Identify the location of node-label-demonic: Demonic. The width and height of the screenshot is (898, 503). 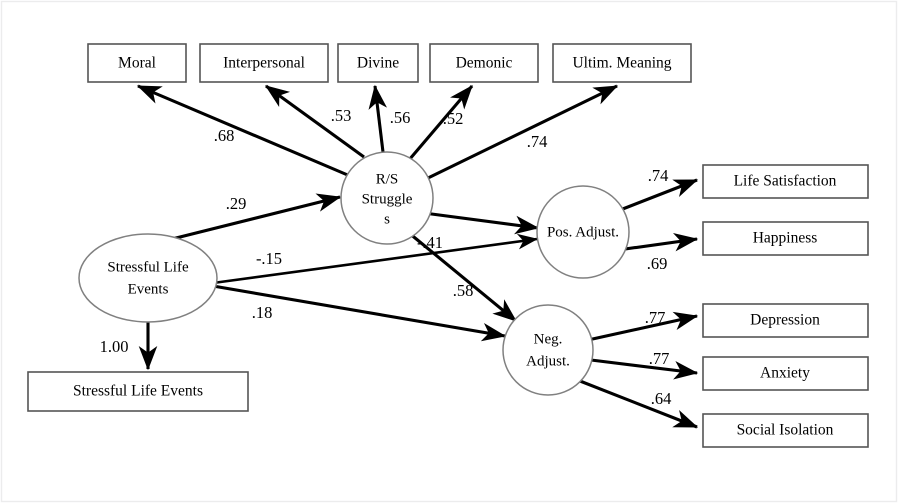
(484, 63).